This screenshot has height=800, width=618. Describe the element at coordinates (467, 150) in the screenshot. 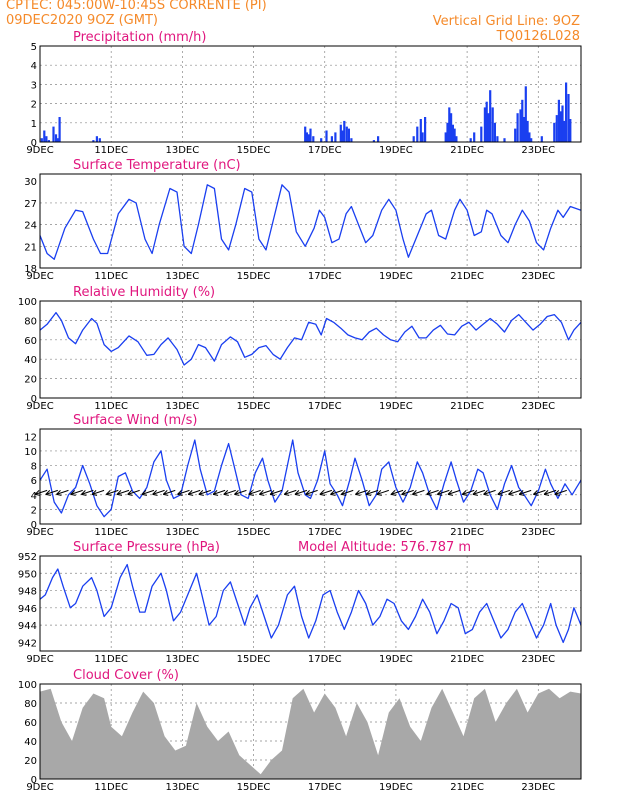

I see `precipitation-xtick: 21DEC` at that location.